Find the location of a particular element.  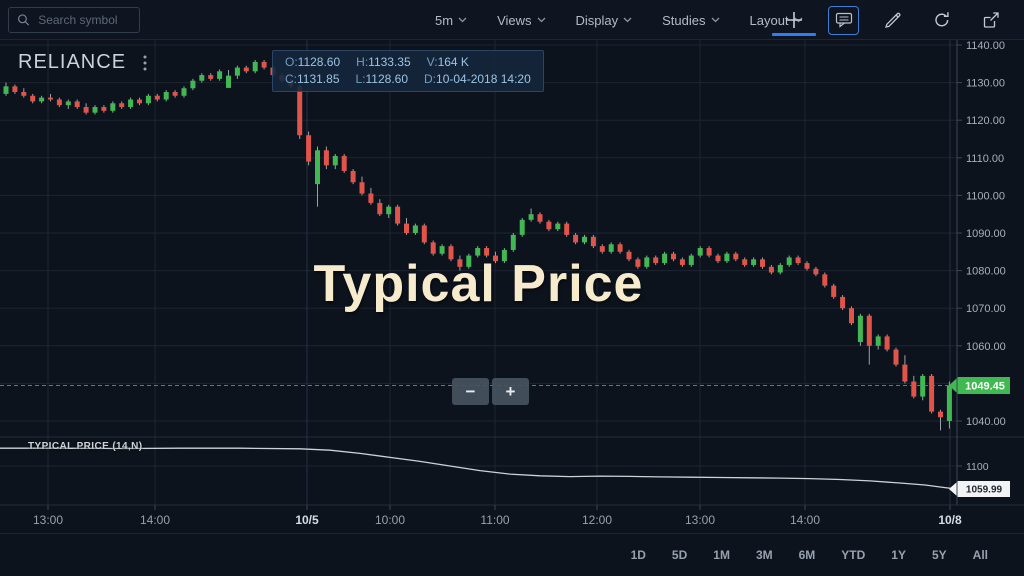

refresh-button is located at coordinates (942, 20).